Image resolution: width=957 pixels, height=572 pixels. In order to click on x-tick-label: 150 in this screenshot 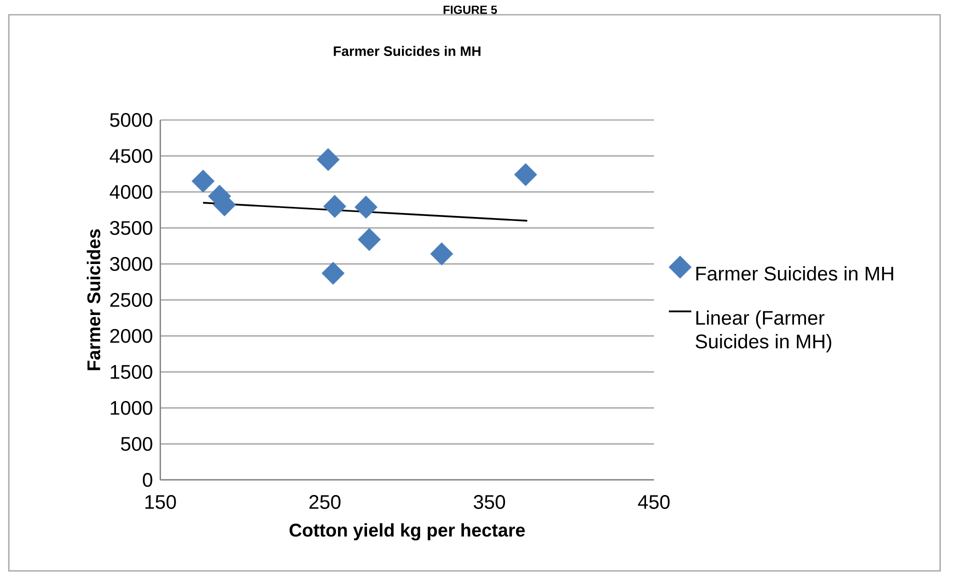, I will do `click(160, 502)`.